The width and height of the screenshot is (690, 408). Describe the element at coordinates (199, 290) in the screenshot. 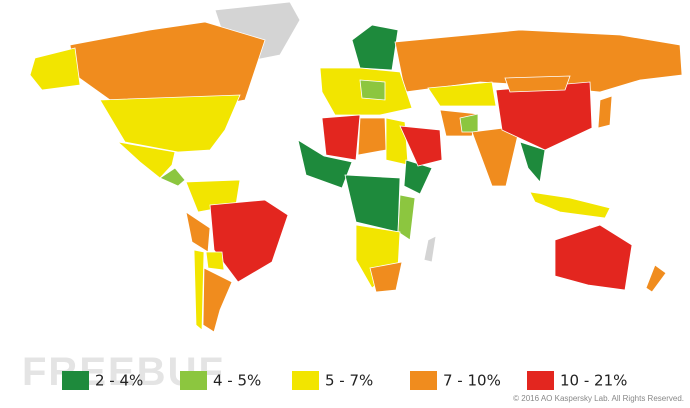

I see `chile` at that location.